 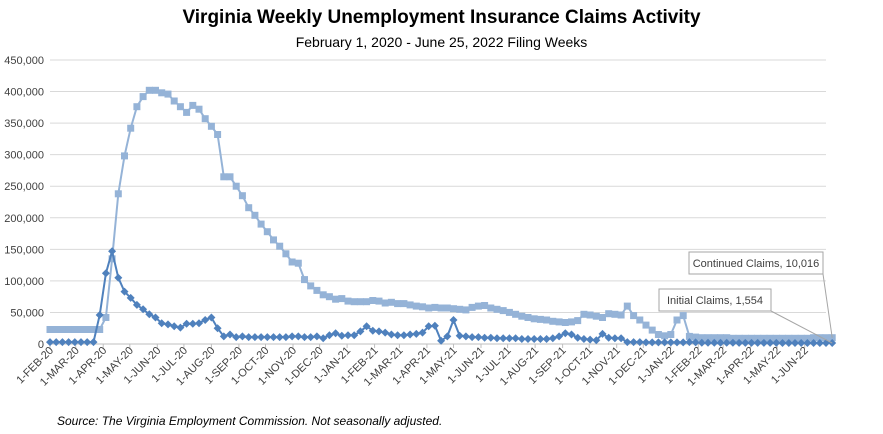 I want to click on y-tick-label: 0, so click(x=41, y=345).